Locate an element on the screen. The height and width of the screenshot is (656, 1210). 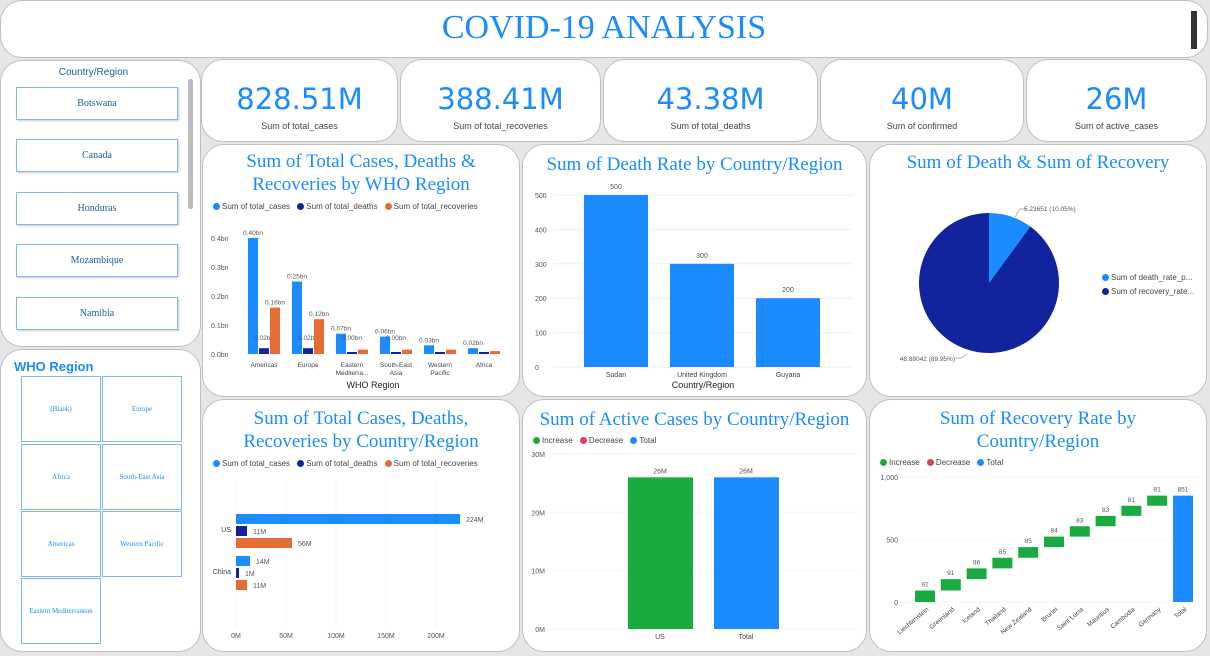
y-tick-label: 10M is located at coordinates (538, 572).